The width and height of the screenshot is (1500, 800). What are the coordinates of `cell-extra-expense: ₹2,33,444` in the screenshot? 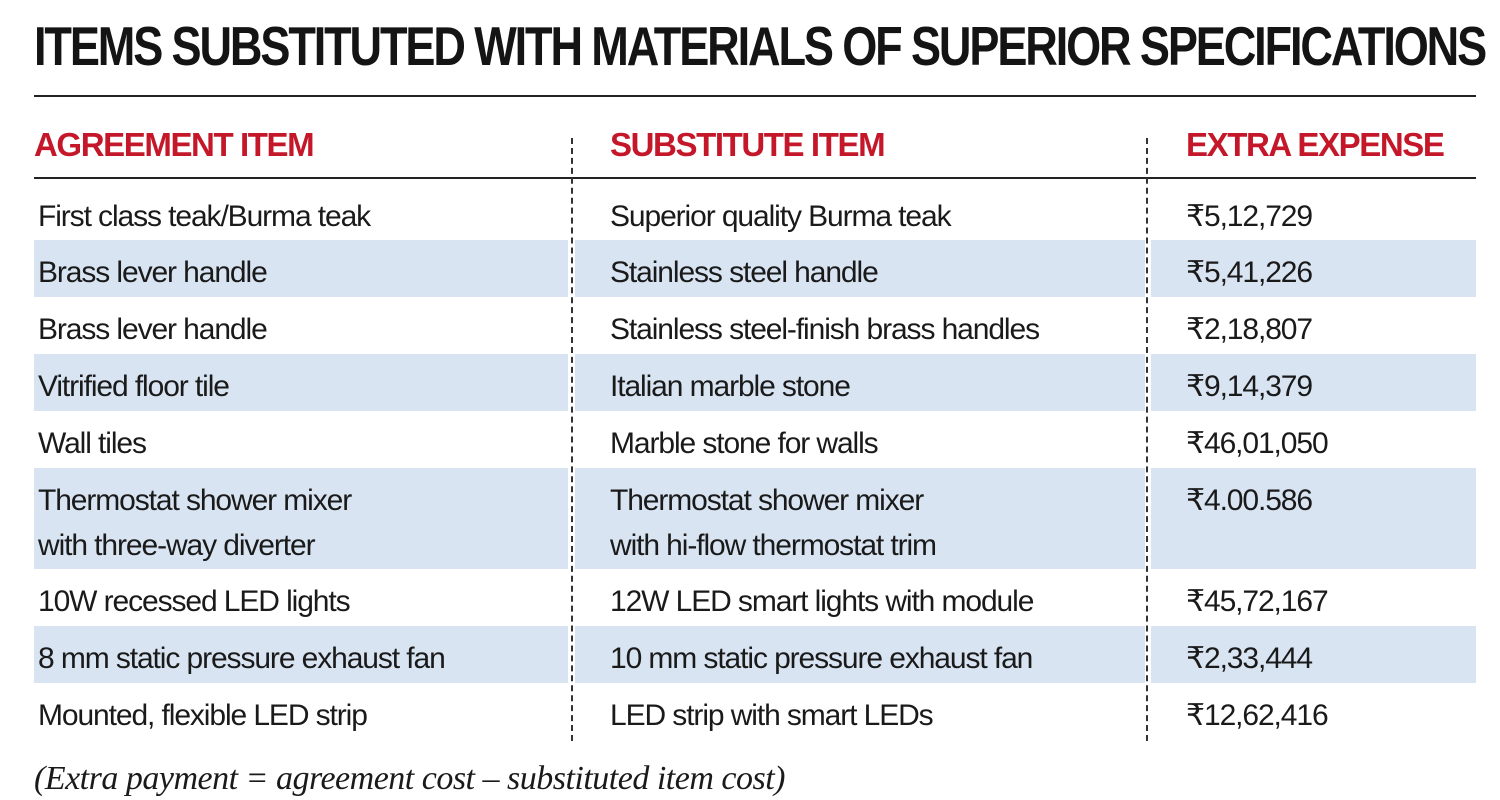 It's located at (1249, 658).